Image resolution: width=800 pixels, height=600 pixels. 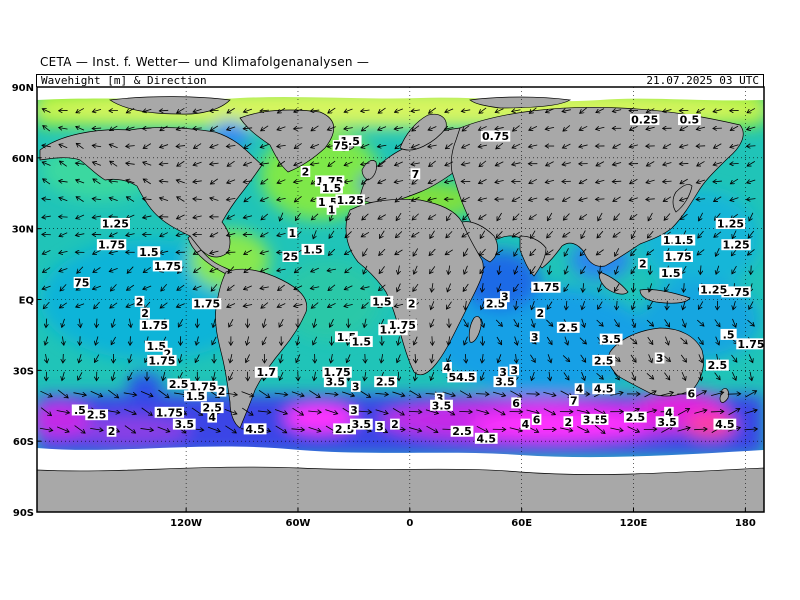 I want to click on contour-label-text: 4.5, so click(x=255, y=429).